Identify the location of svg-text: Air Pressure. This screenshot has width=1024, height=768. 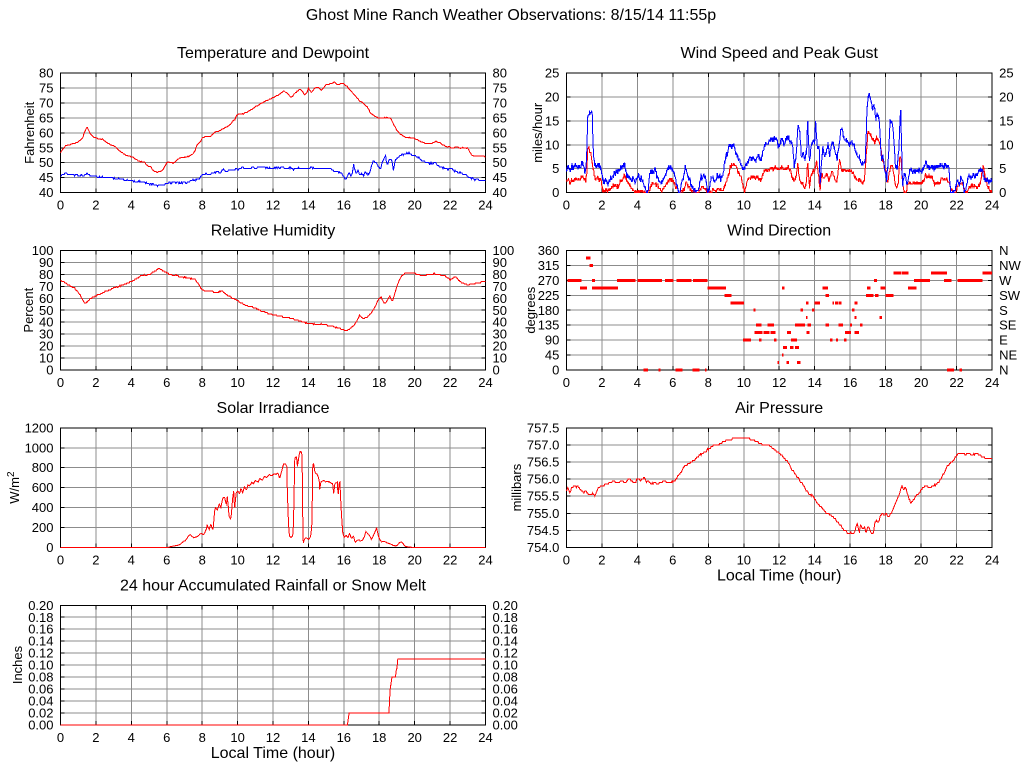
(779, 408).